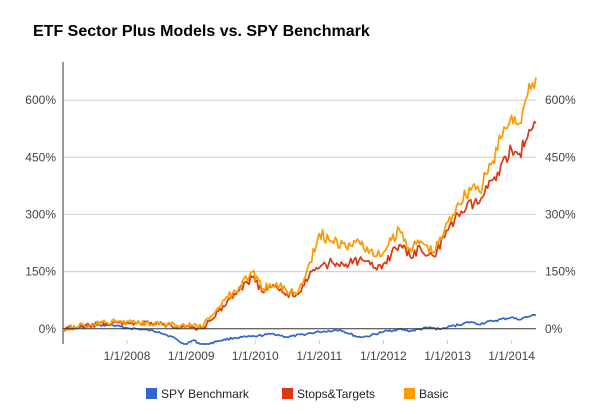 This screenshot has height=414, width=602. I want to click on y-tick-label-right: 600%, so click(560, 100).